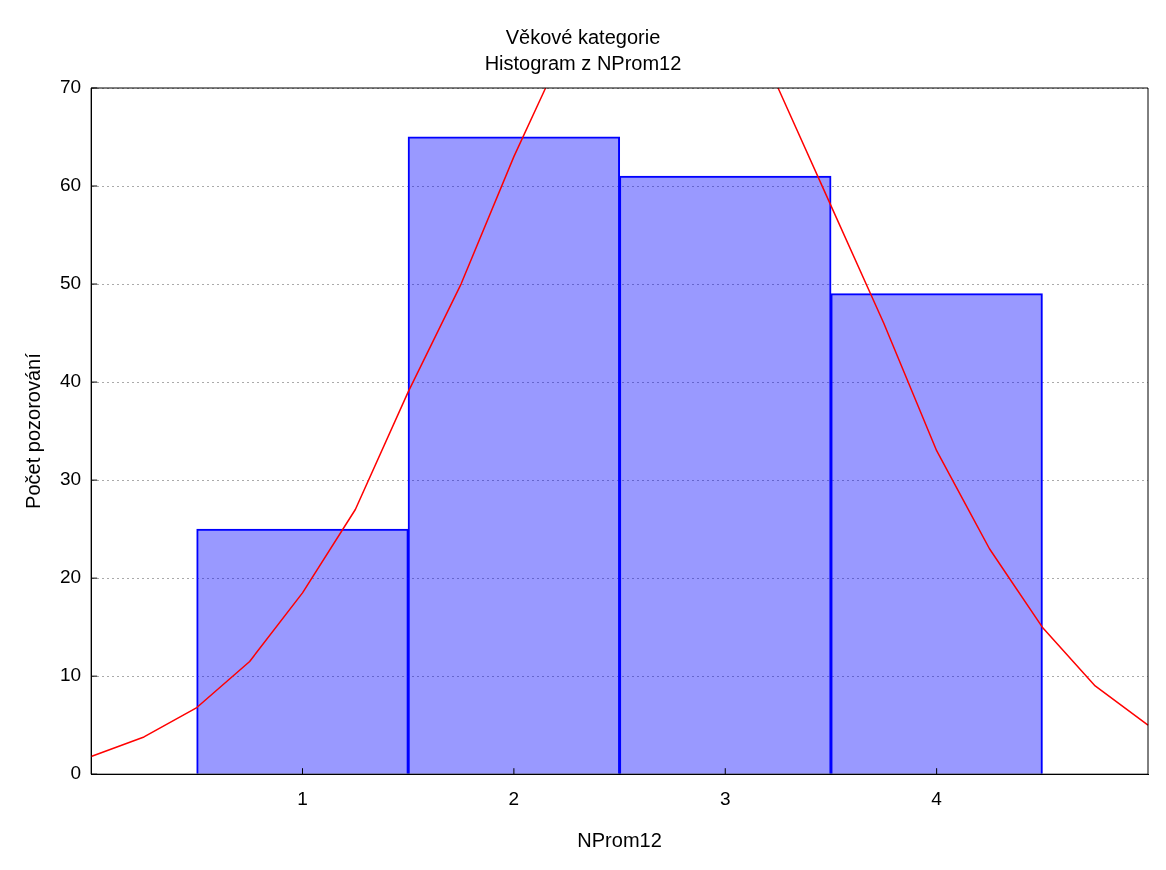 This screenshot has height=870, width=1166. Describe the element at coordinates (70, 675) in the screenshot. I see `y-tick-label: 10` at that location.